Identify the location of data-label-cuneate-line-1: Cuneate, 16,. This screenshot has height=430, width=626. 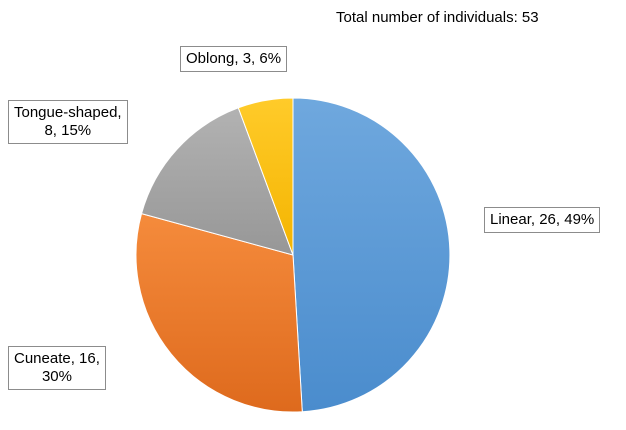
(57, 358).